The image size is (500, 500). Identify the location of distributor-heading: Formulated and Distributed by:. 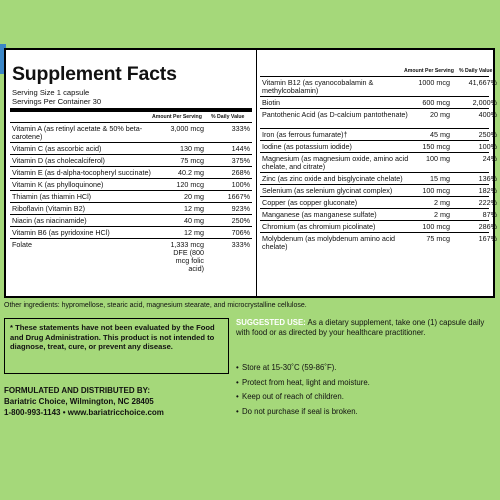
(77, 390).